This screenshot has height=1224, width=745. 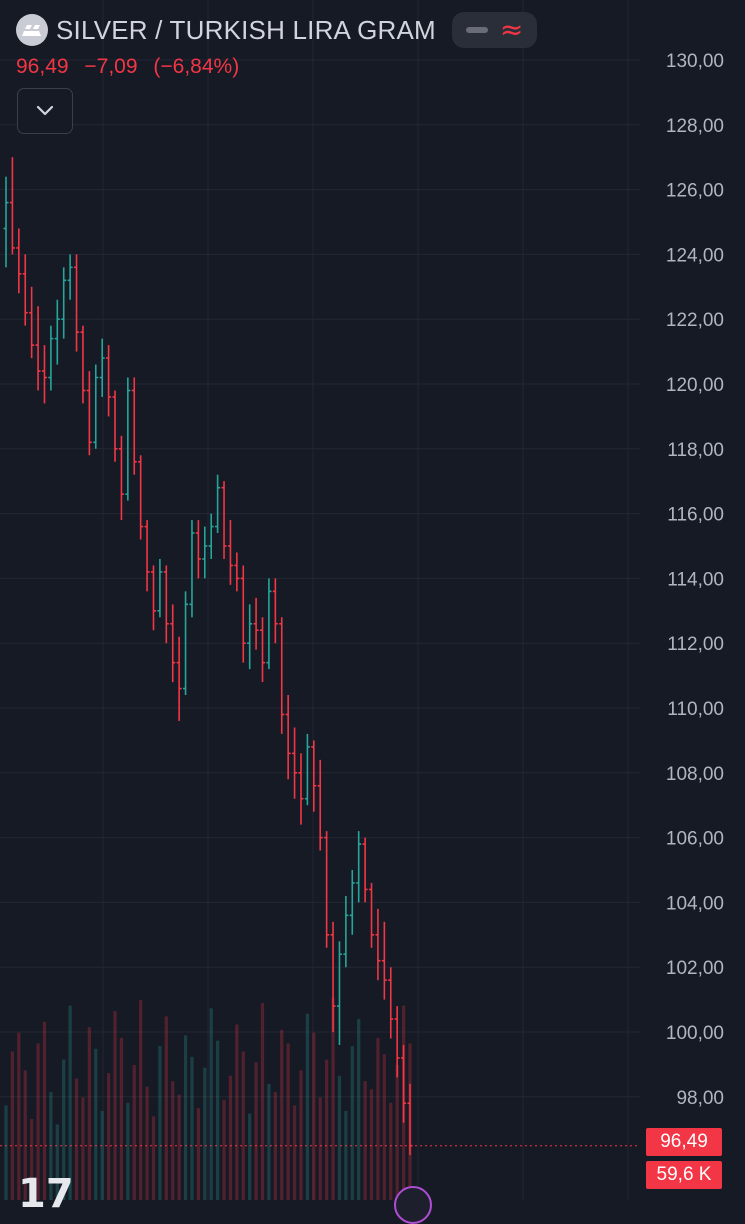 I want to click on price-axis-label: 120,00, so click(x=695, y=385).